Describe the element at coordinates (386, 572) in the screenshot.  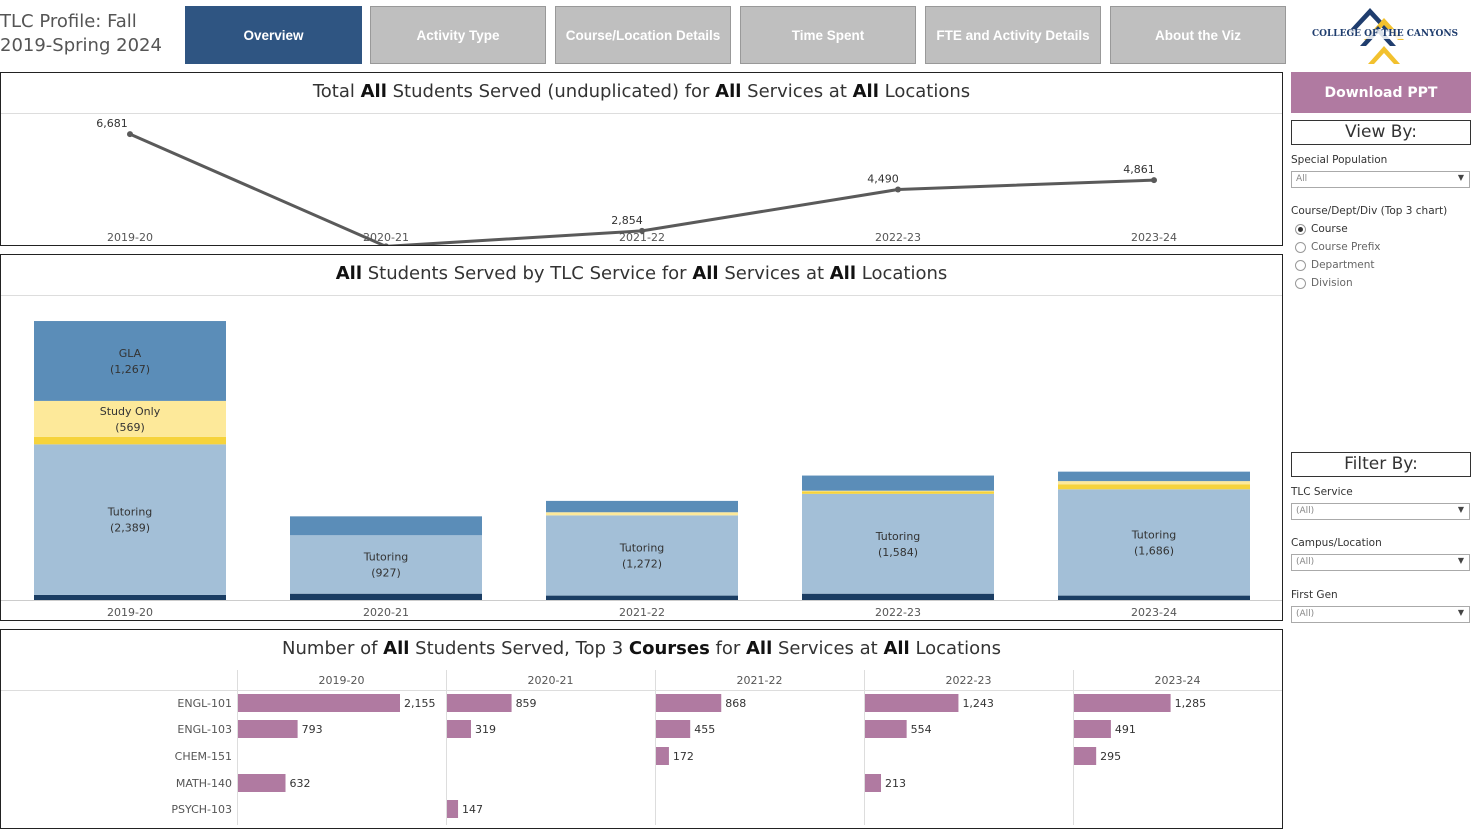
I see `segment-label: (927)` at that location.